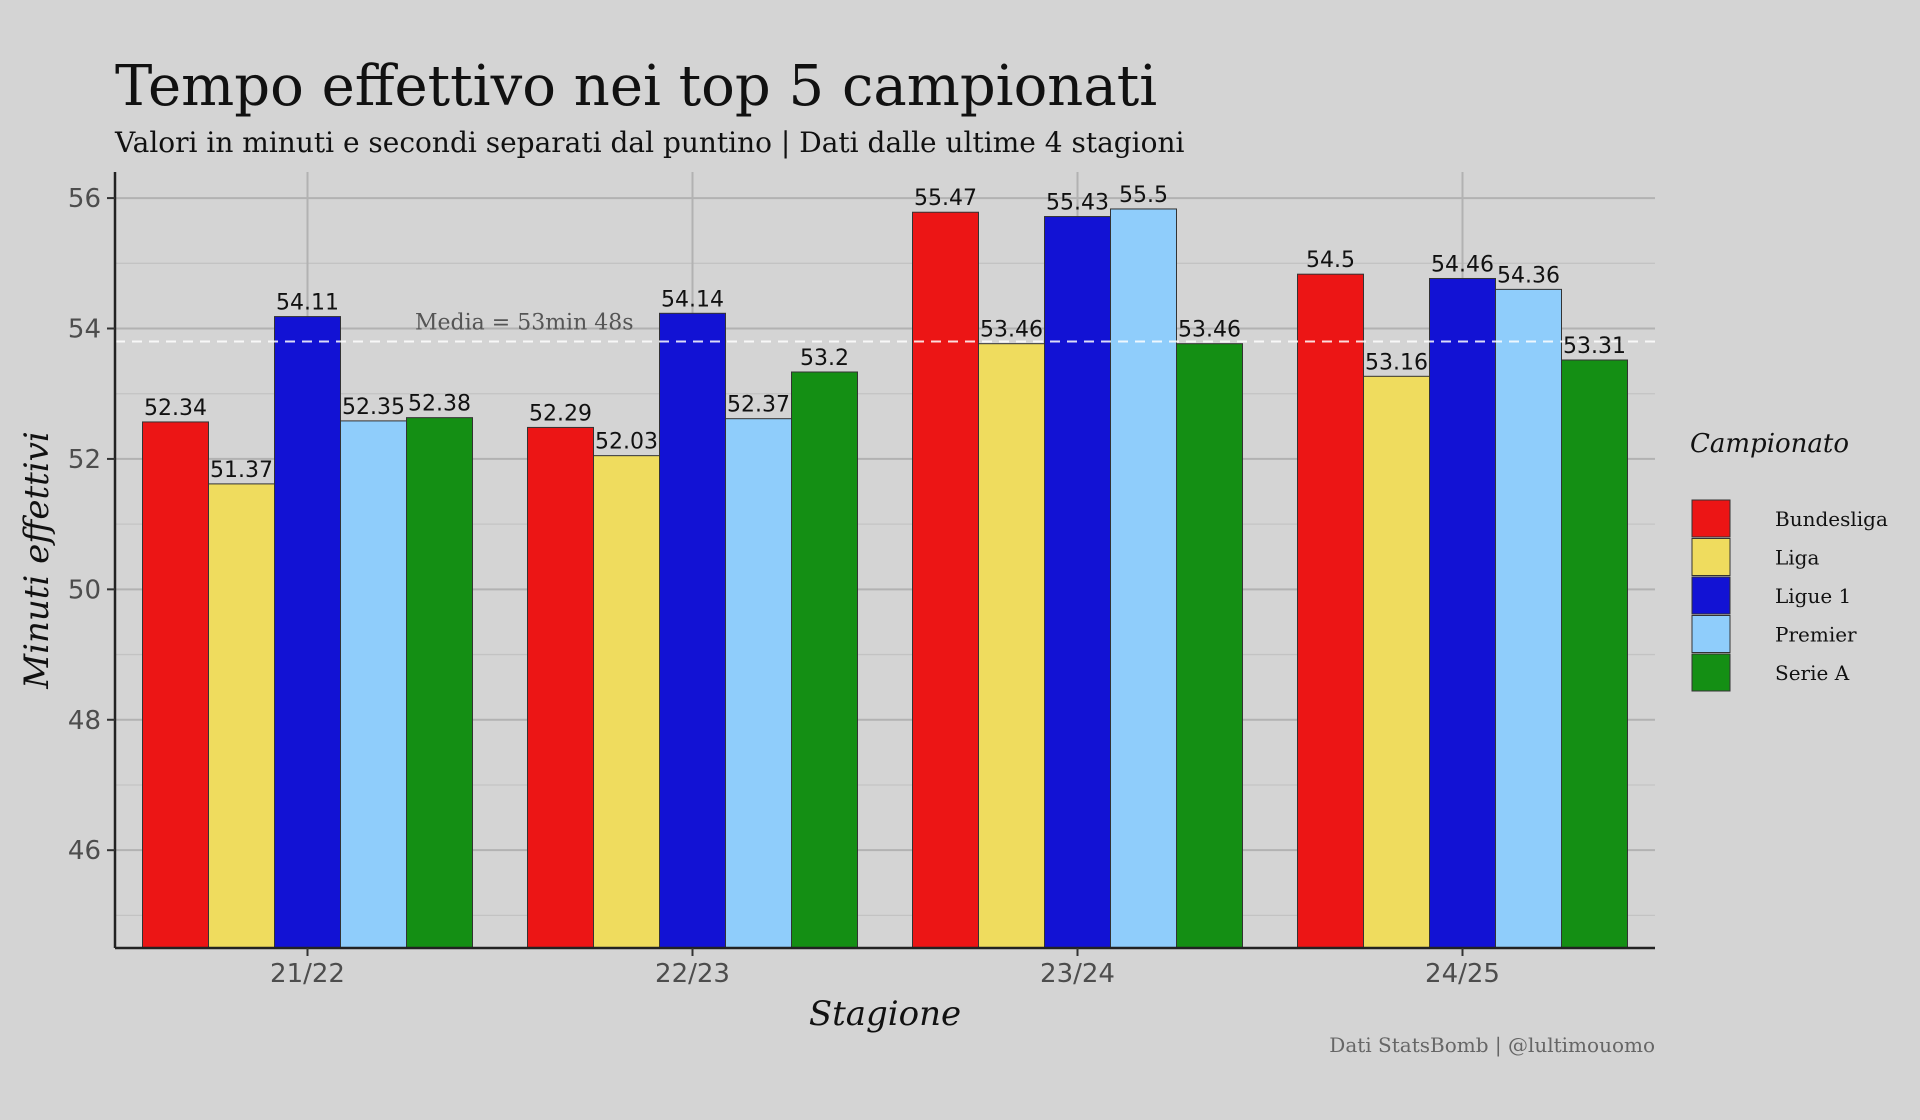  What do you see at coordinates (885, 327) in the screenshot?
I see `average-line: Media = 53min 48s` at bounding box center [885, 327].